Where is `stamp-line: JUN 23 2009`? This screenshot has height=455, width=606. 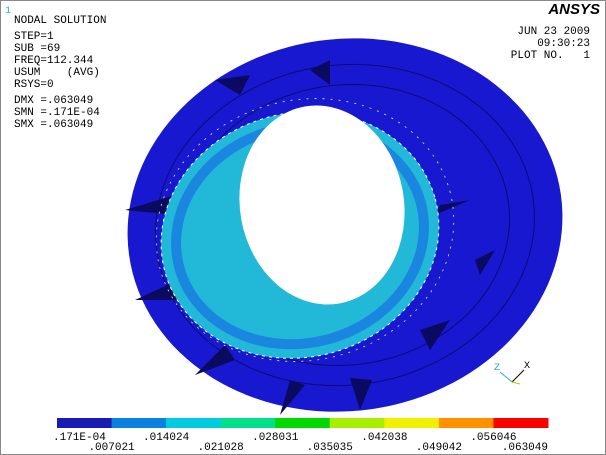
stamp-line: JUN 23 2009 is located at coordinates (553, 32).